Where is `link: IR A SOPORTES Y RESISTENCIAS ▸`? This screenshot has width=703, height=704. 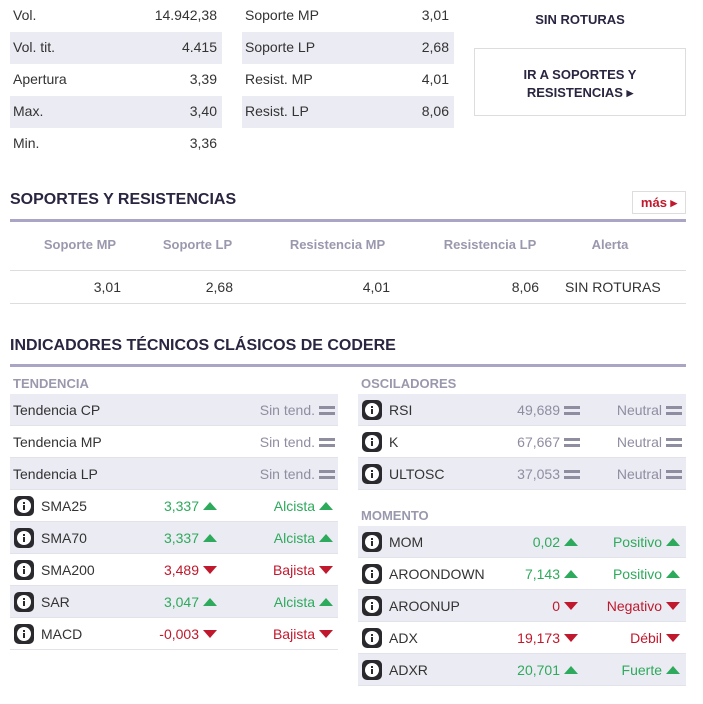
link: IR A SOPORTES Y RESISTENCIAS ▸ is located at coordinates (580, 84).